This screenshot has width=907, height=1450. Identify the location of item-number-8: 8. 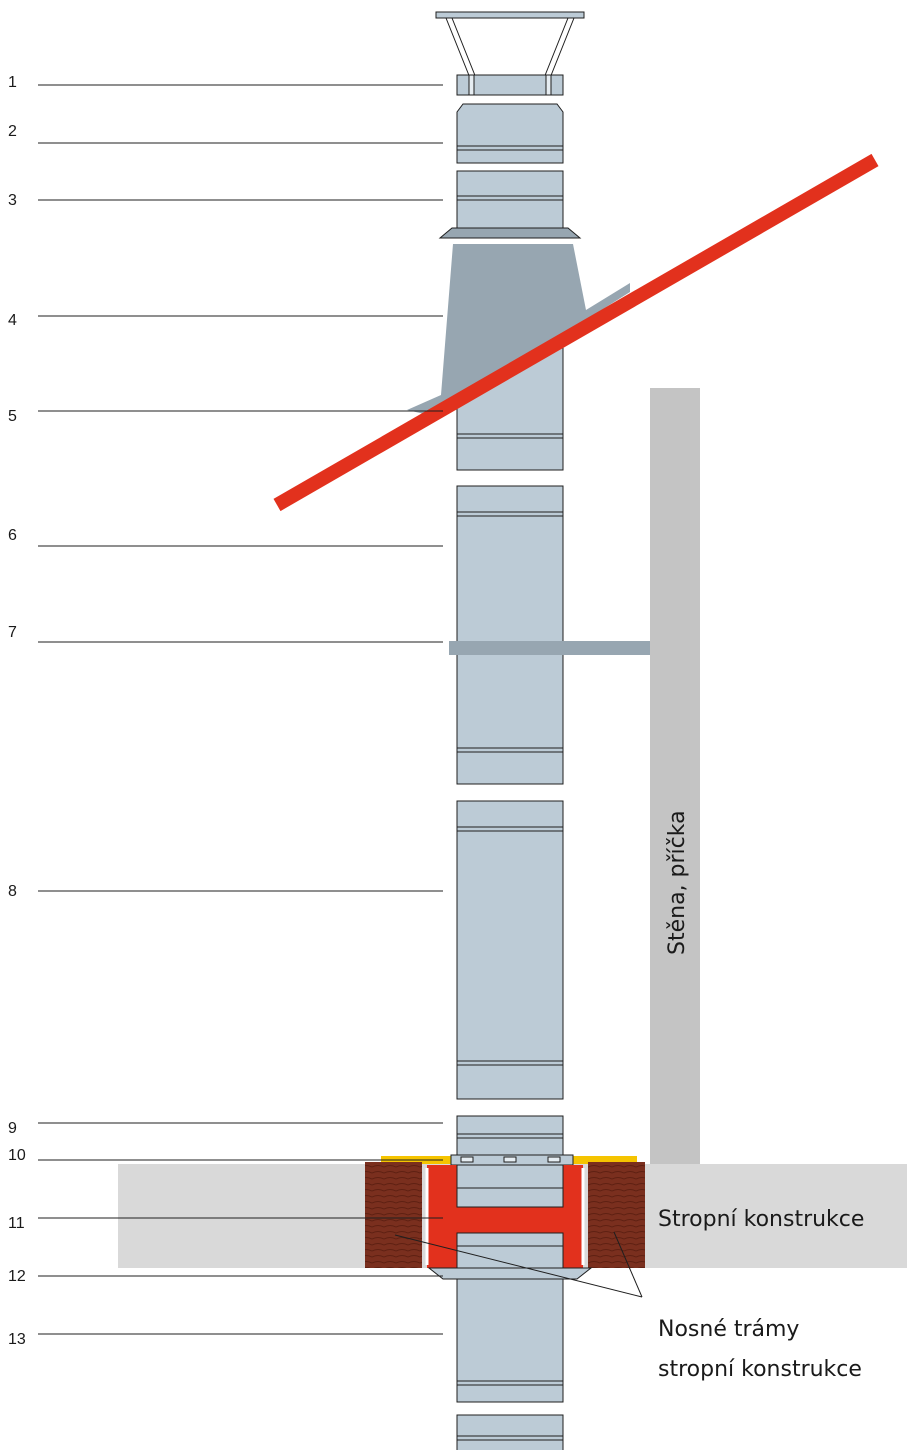
(12, 891).